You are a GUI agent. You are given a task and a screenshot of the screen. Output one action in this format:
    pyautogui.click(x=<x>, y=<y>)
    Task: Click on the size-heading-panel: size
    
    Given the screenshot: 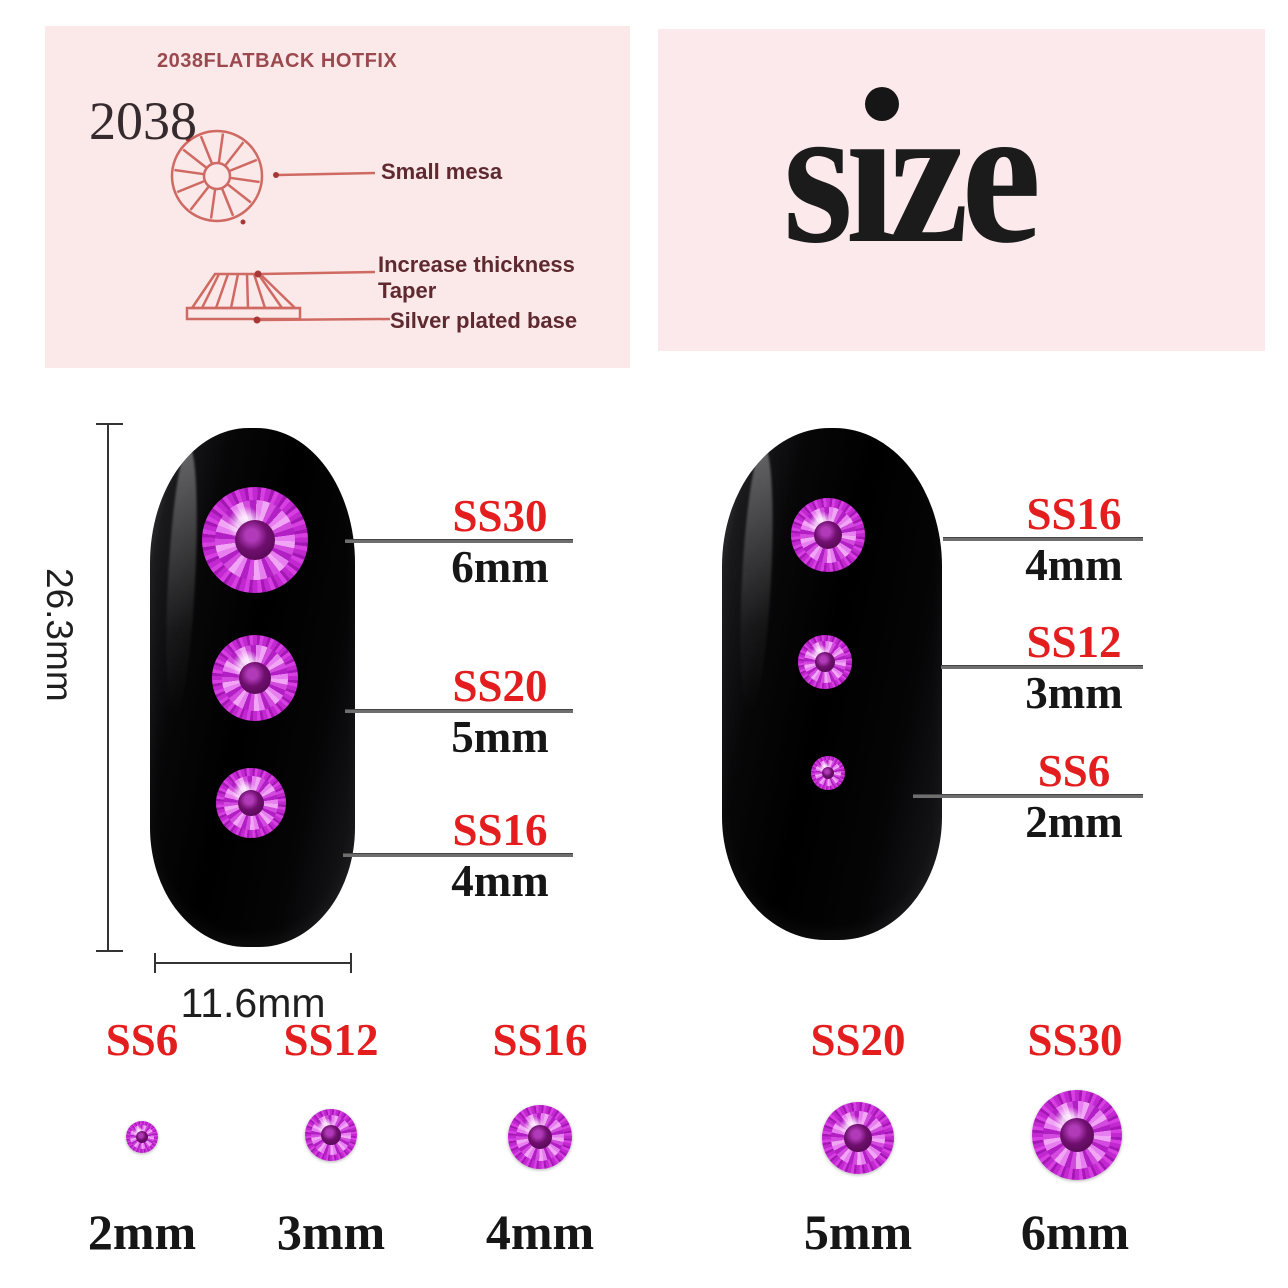 What is the action you would take?
    pyautogui.click(x=961, y=190)
    